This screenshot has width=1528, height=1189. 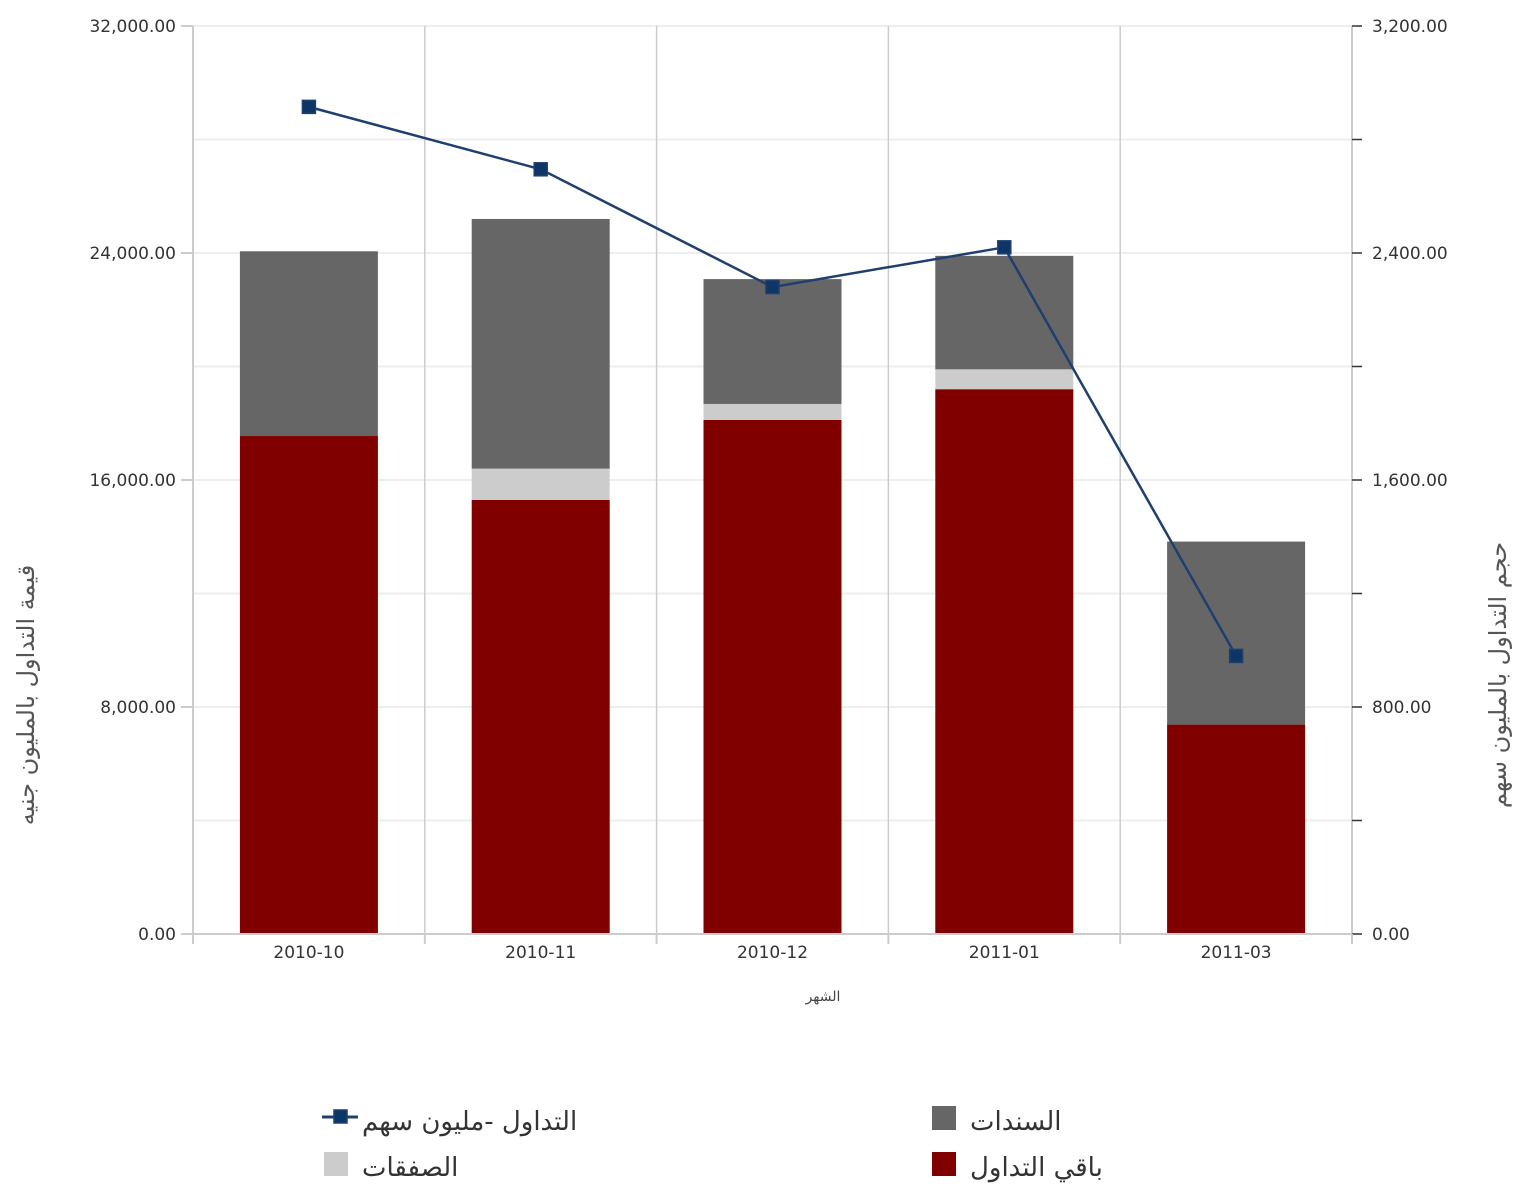 I want to click on legend-label: التداول -مليون سهم, so click(x=469, y=1122).